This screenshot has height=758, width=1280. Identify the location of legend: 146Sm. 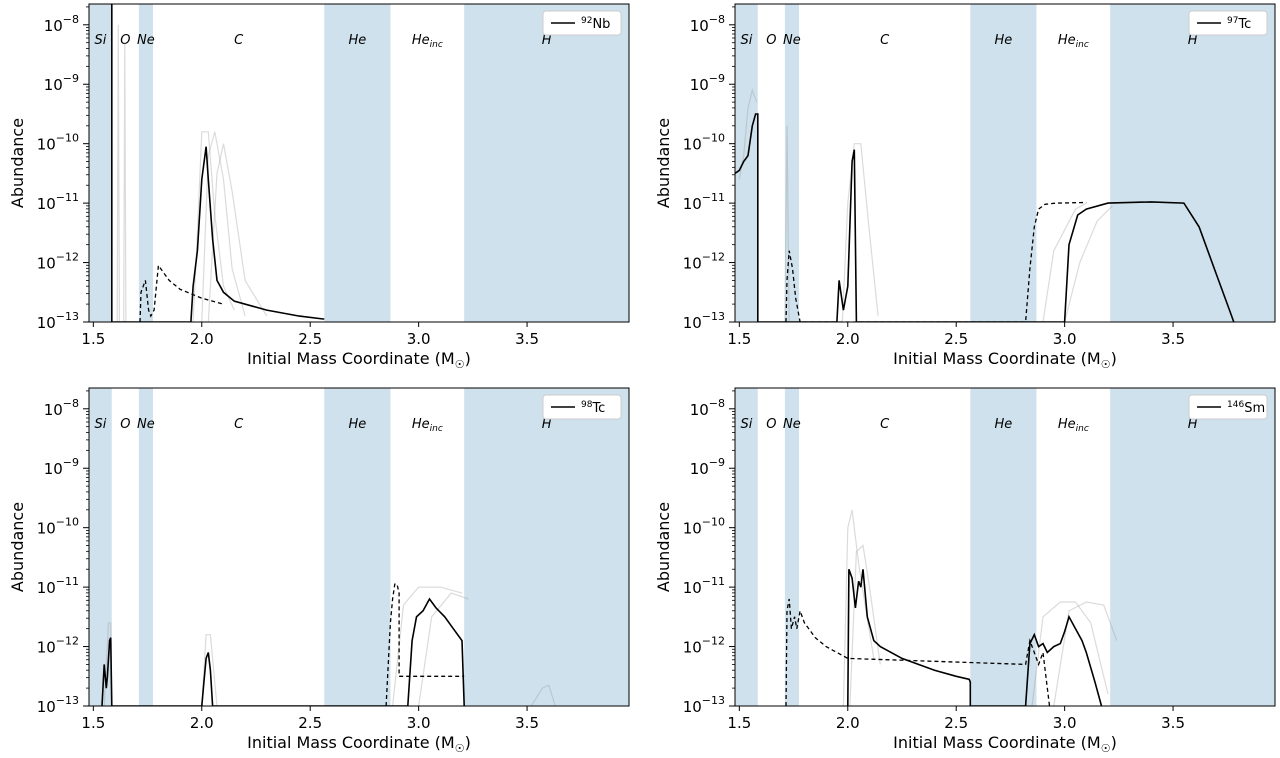
(1228, 407).